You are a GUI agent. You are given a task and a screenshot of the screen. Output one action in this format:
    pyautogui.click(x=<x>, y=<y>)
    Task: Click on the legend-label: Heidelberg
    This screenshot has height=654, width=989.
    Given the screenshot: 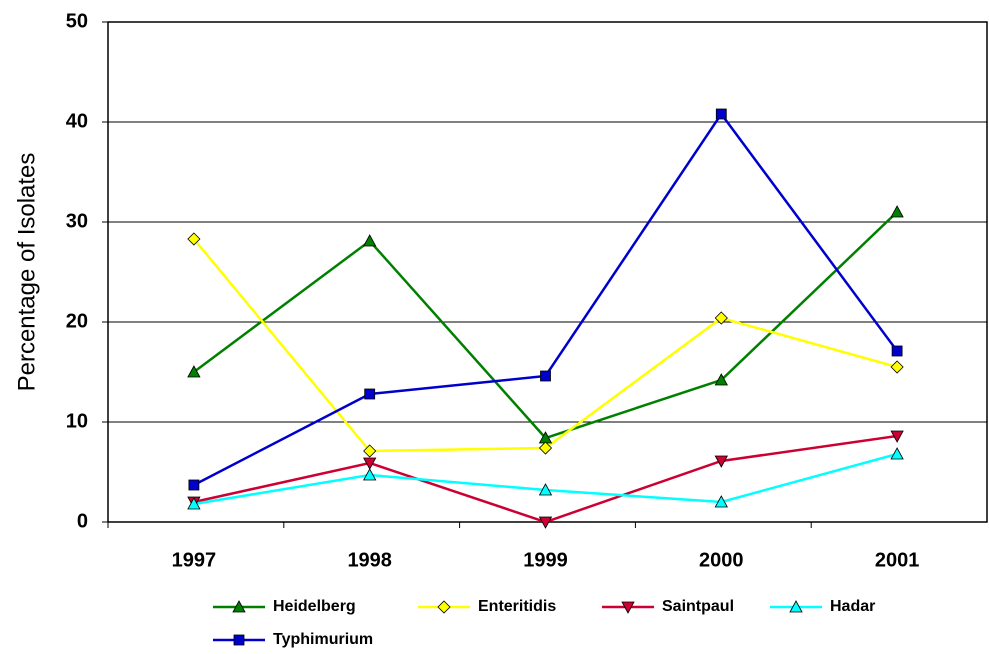 What is the action you would take?
    pyautogui.click(x=314, y=606)
    